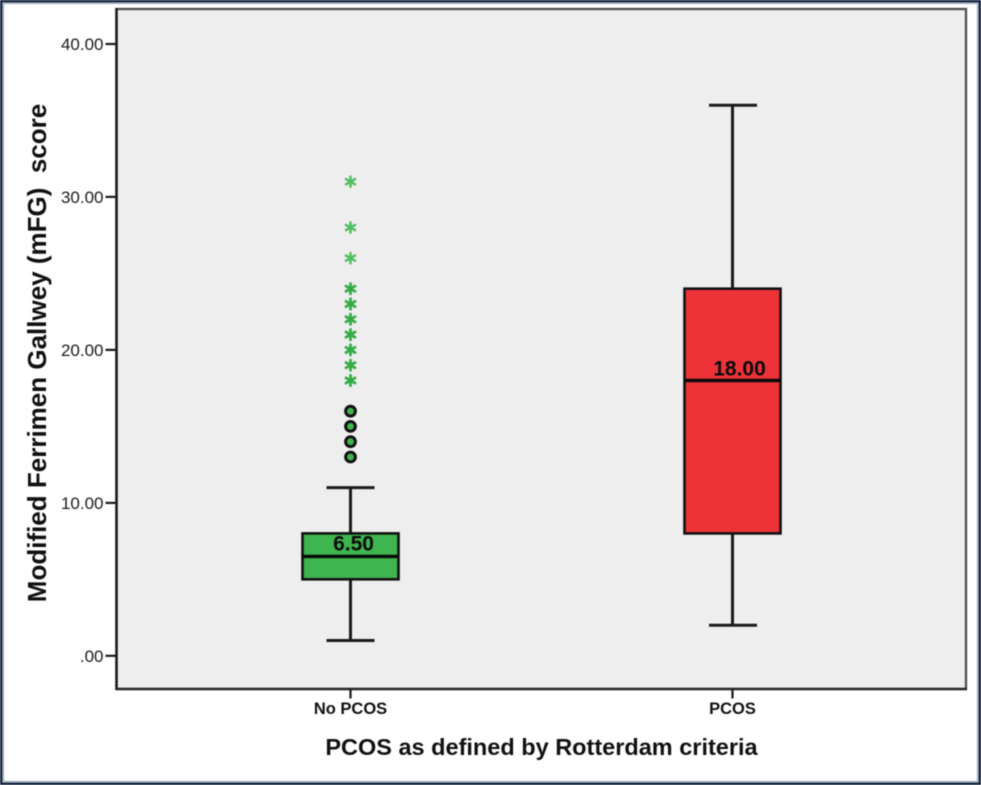 This screenshot has height=785, width=981. Describe the element at coordinates (82, 350) in the screenshot. I see `svg-text: 20.00` at that location.